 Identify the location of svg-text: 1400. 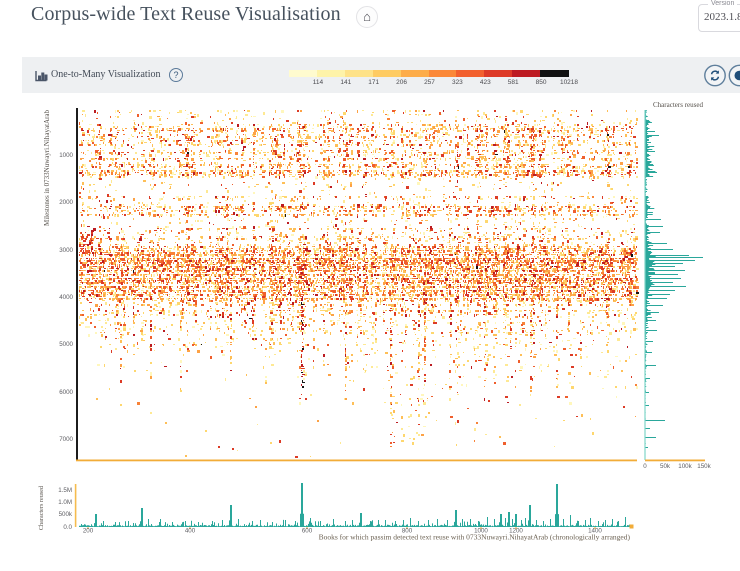
(595, 531).